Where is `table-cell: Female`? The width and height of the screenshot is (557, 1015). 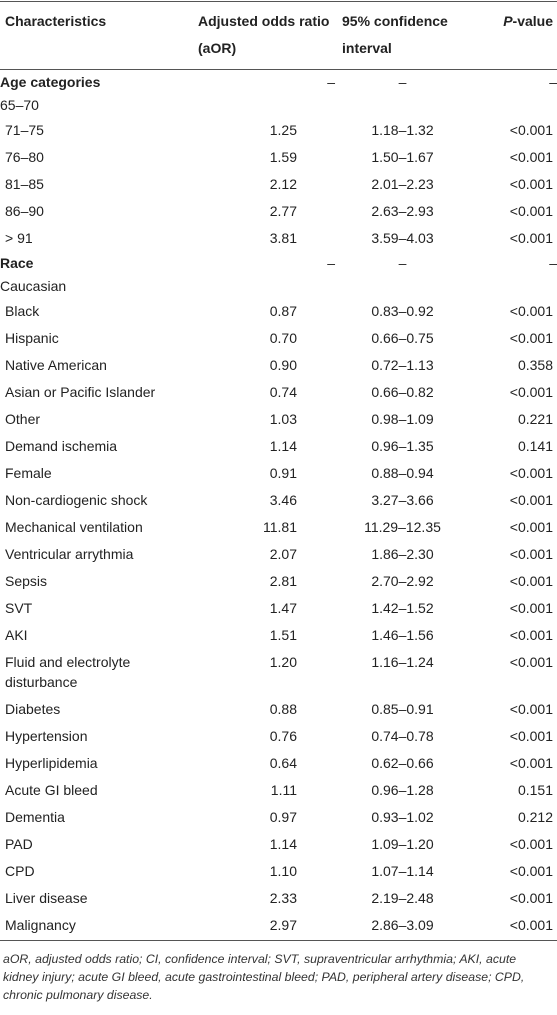
table-cell: Female is located at coordinates (28, 472).